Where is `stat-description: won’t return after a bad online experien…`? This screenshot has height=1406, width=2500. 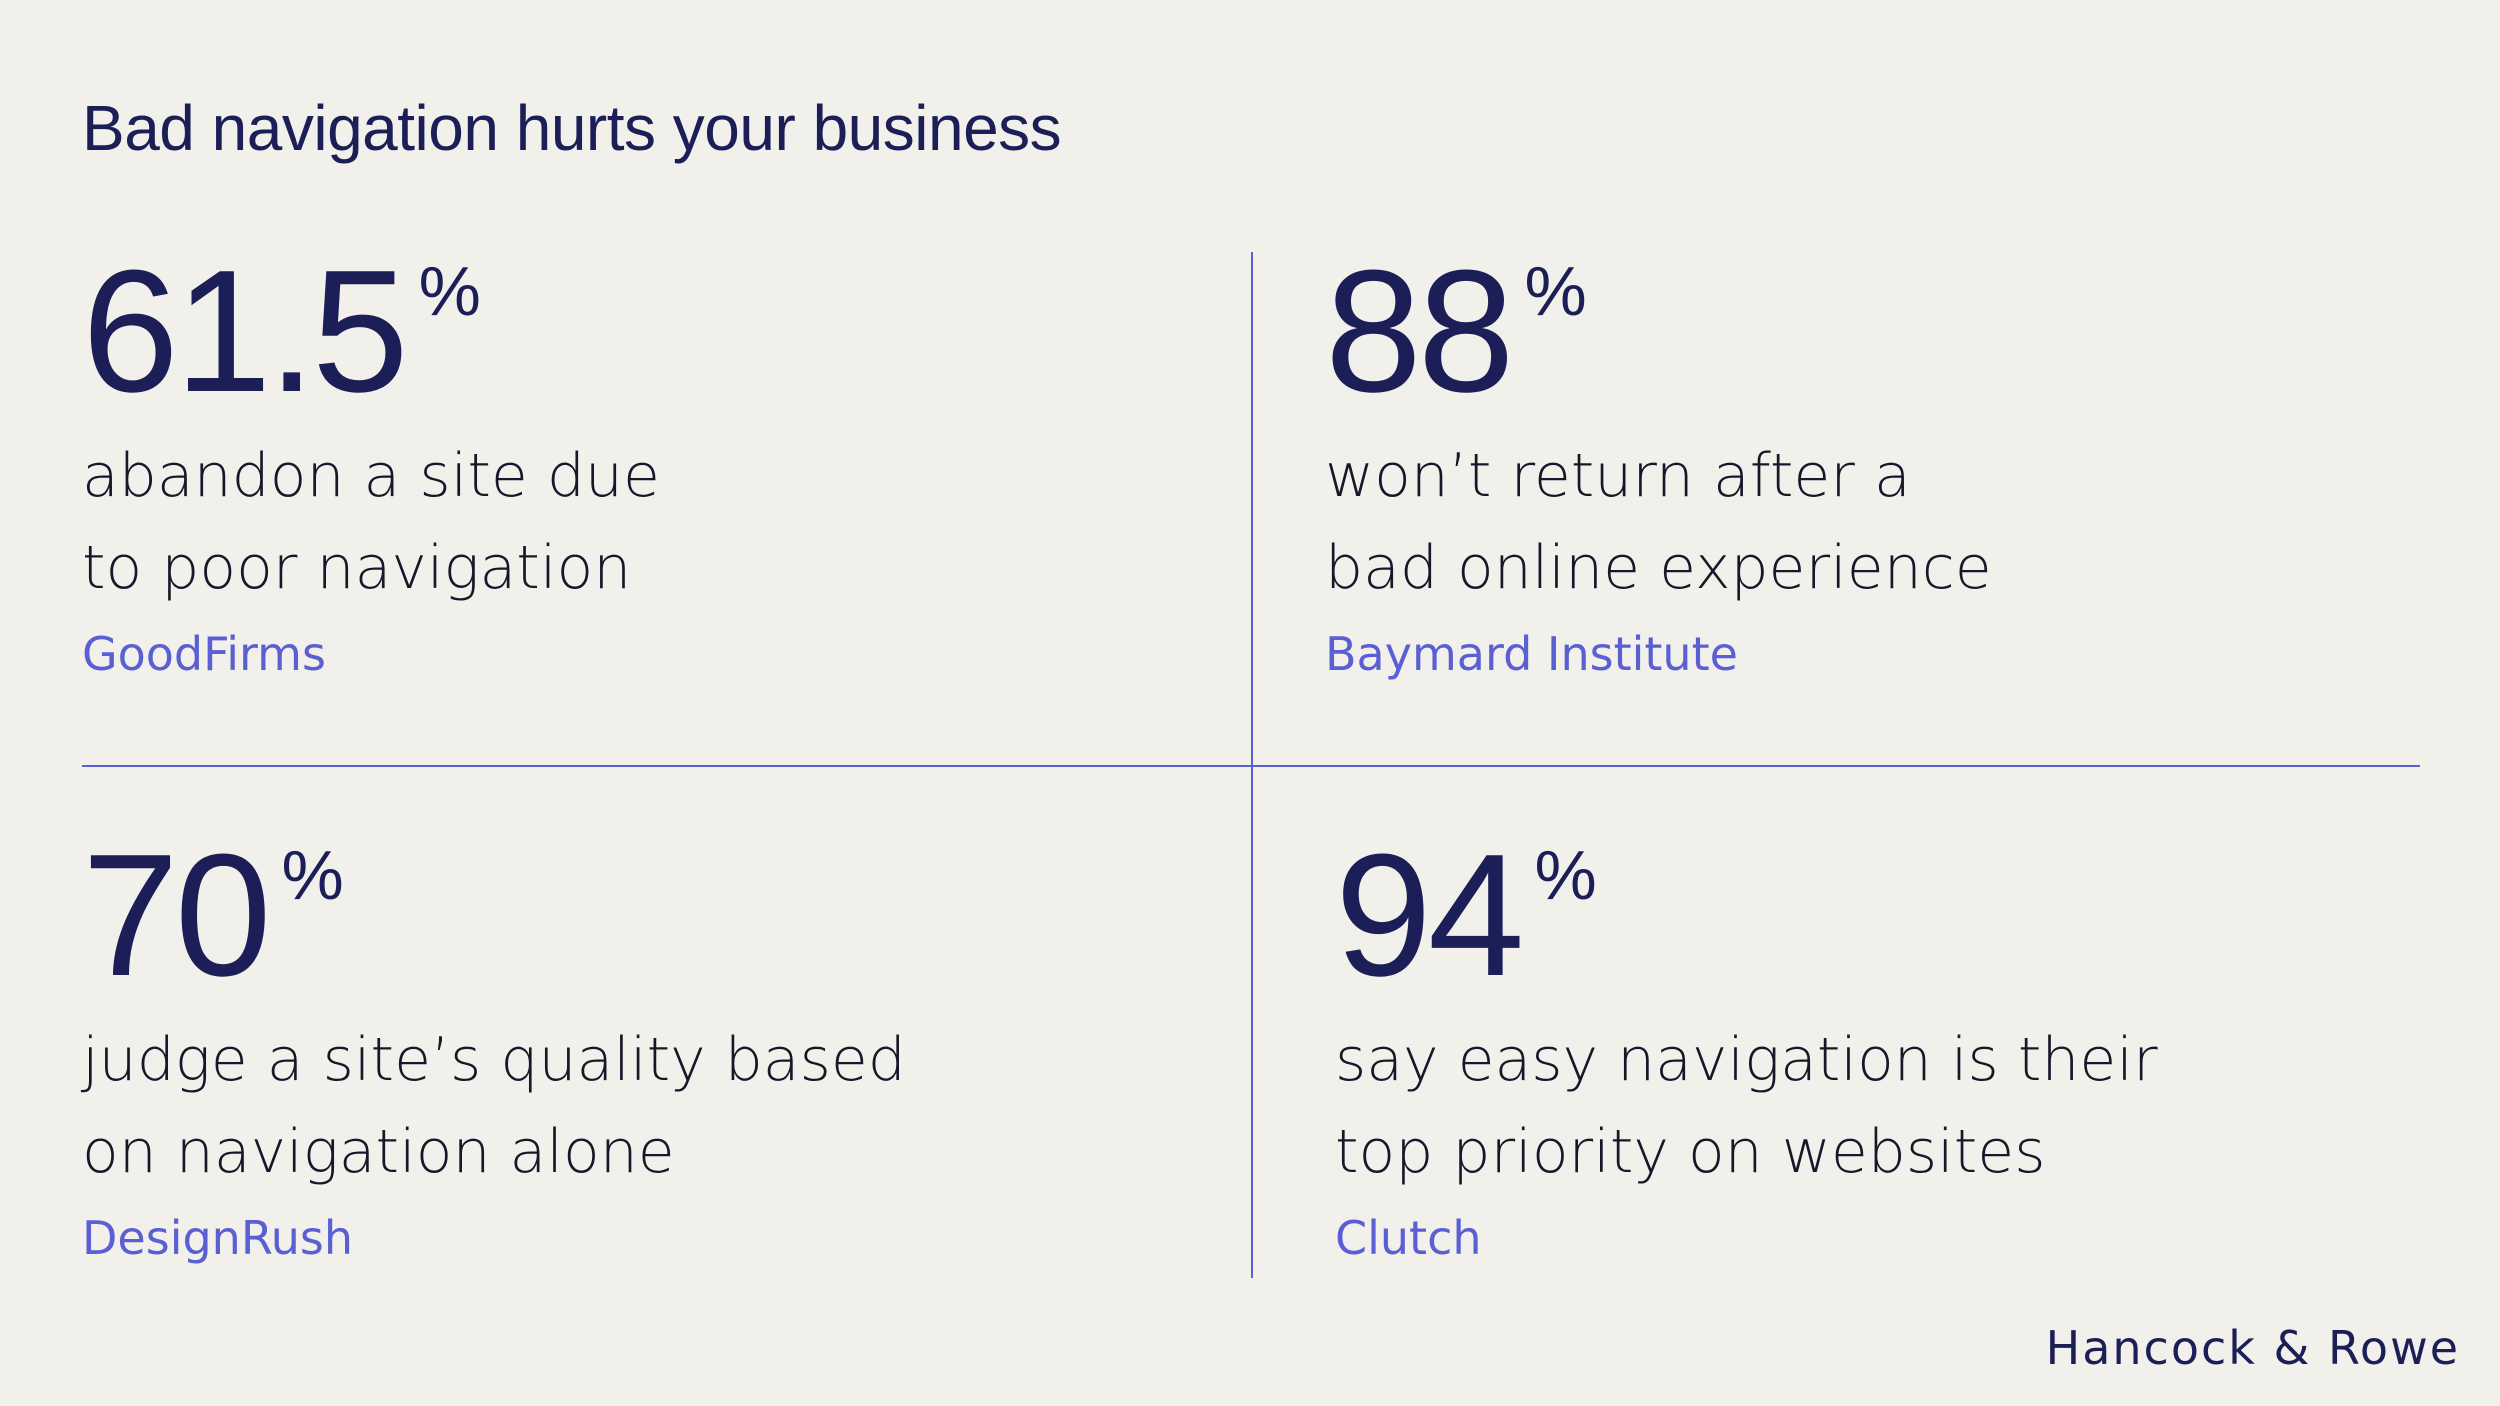 stat-description: won’t return after a bad online experien… is located at coordinates (1865, 522).